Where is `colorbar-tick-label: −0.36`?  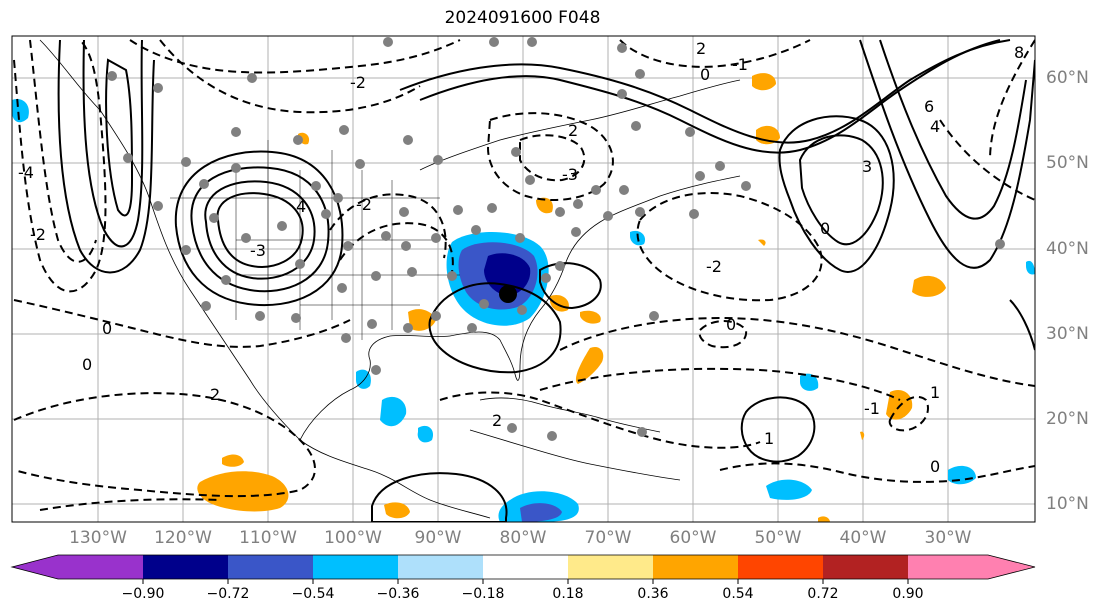 colorbar-tick-label: −0.36 is located at coordinates (398, 594).